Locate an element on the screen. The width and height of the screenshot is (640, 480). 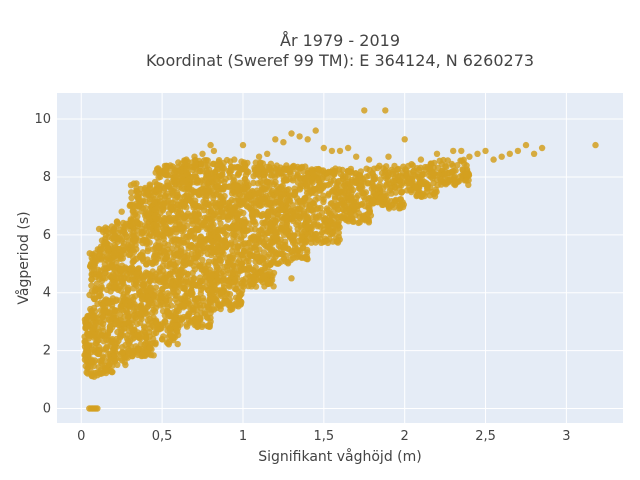
x-tick-labels: 0 0,5 1 1,5 2 2,5 3 is located at coordinates (323, 436).